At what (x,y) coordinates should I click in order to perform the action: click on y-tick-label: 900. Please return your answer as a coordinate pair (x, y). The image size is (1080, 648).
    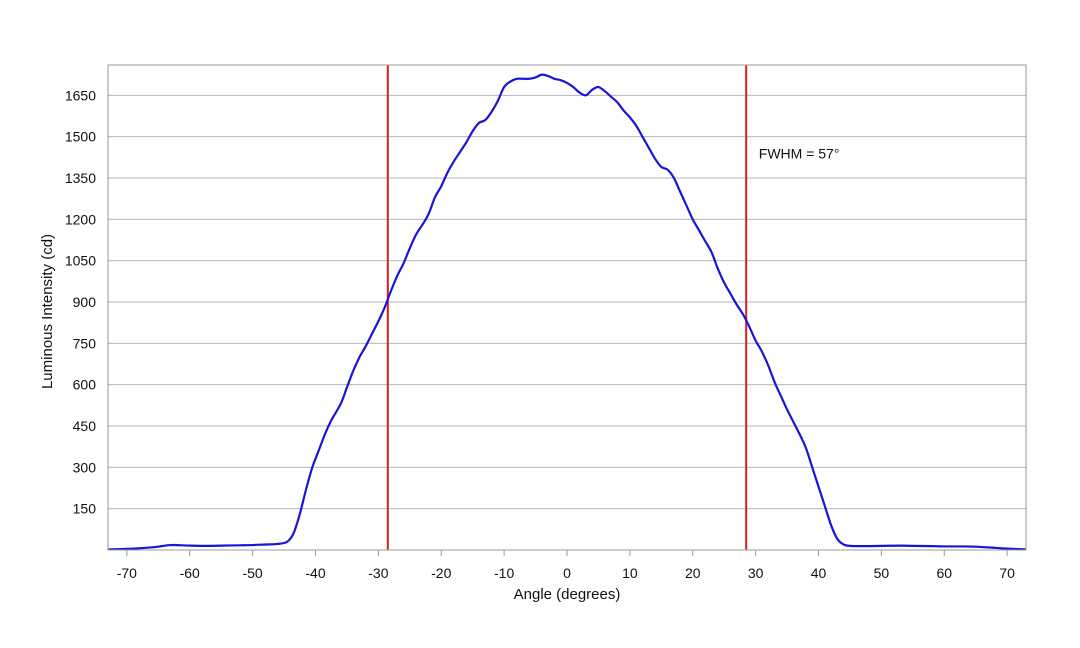
    Looking at the image, I should click on (85, 302).